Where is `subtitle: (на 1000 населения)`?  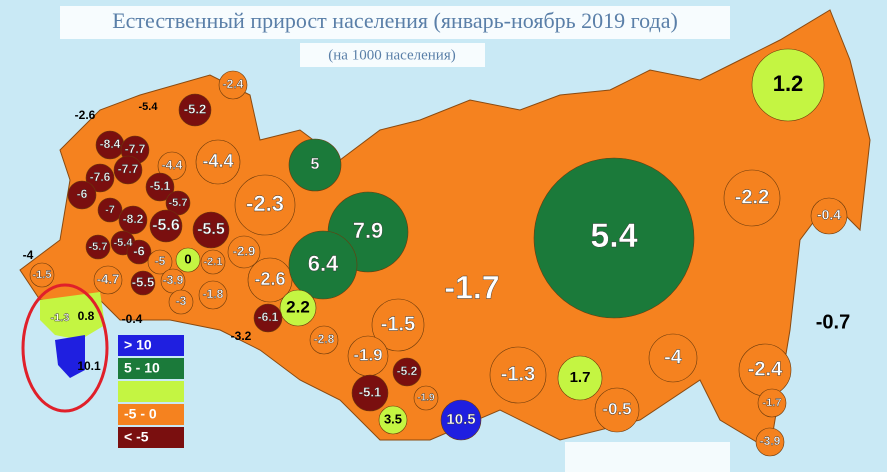 subtitle: (на 1000 населения) is located at coordinates (391, 55).